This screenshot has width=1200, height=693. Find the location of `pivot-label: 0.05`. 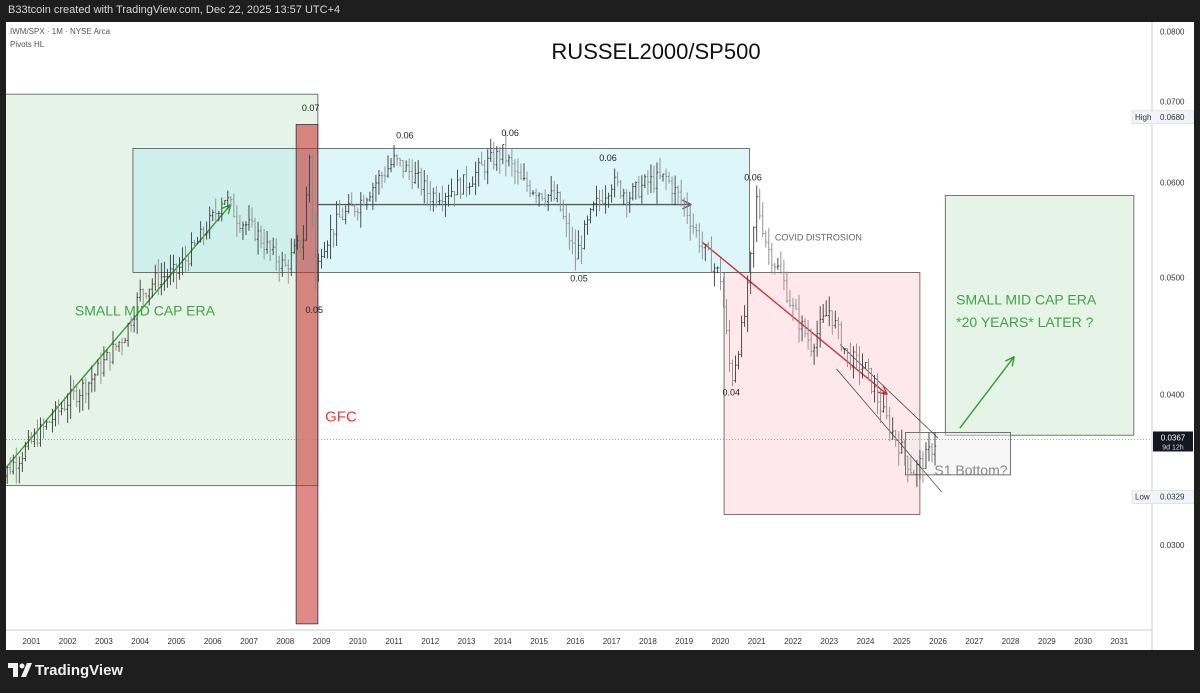

pivot-label: 0.05 is located at coordinates (579, 278).